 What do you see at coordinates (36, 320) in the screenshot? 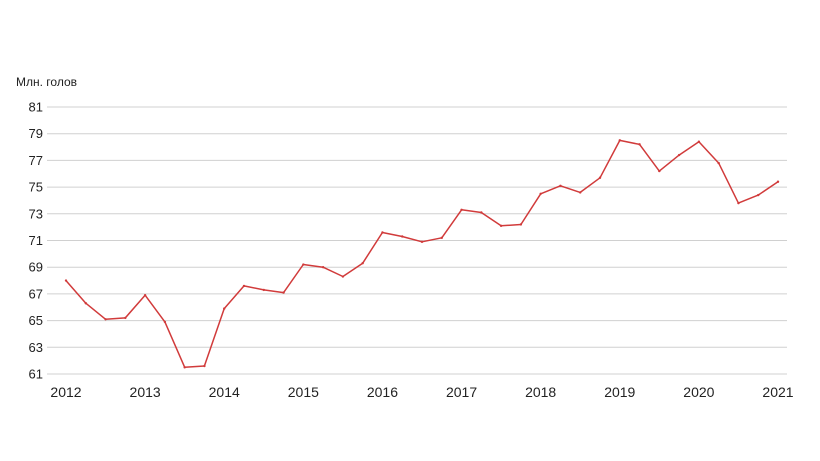
I see `y-tick-label: 65` at bounding box center [36, 320].